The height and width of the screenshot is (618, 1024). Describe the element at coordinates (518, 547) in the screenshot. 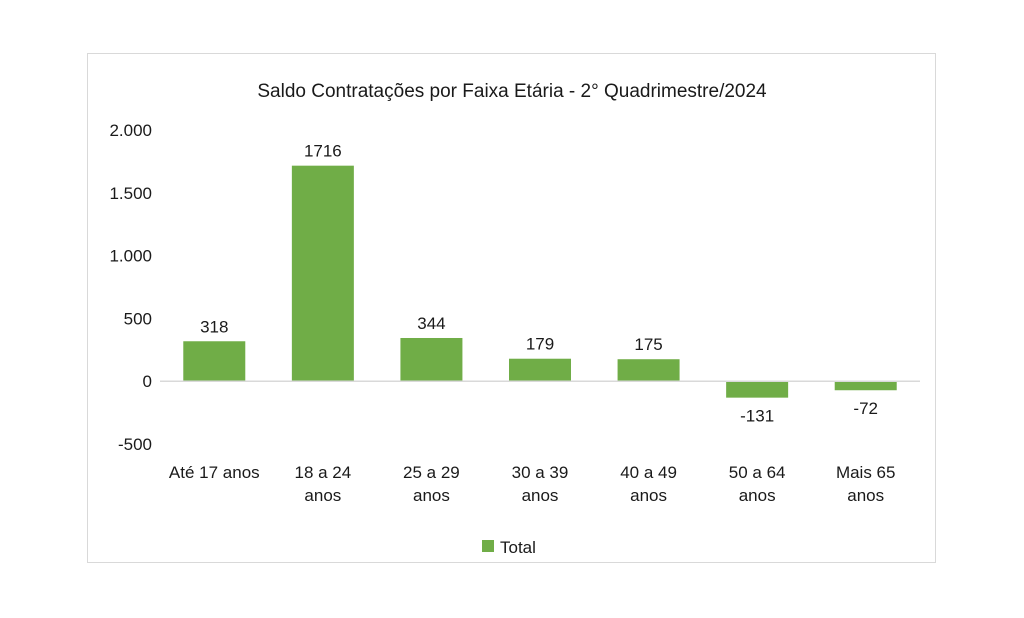

I see `legend-label-total: Total` at that location.